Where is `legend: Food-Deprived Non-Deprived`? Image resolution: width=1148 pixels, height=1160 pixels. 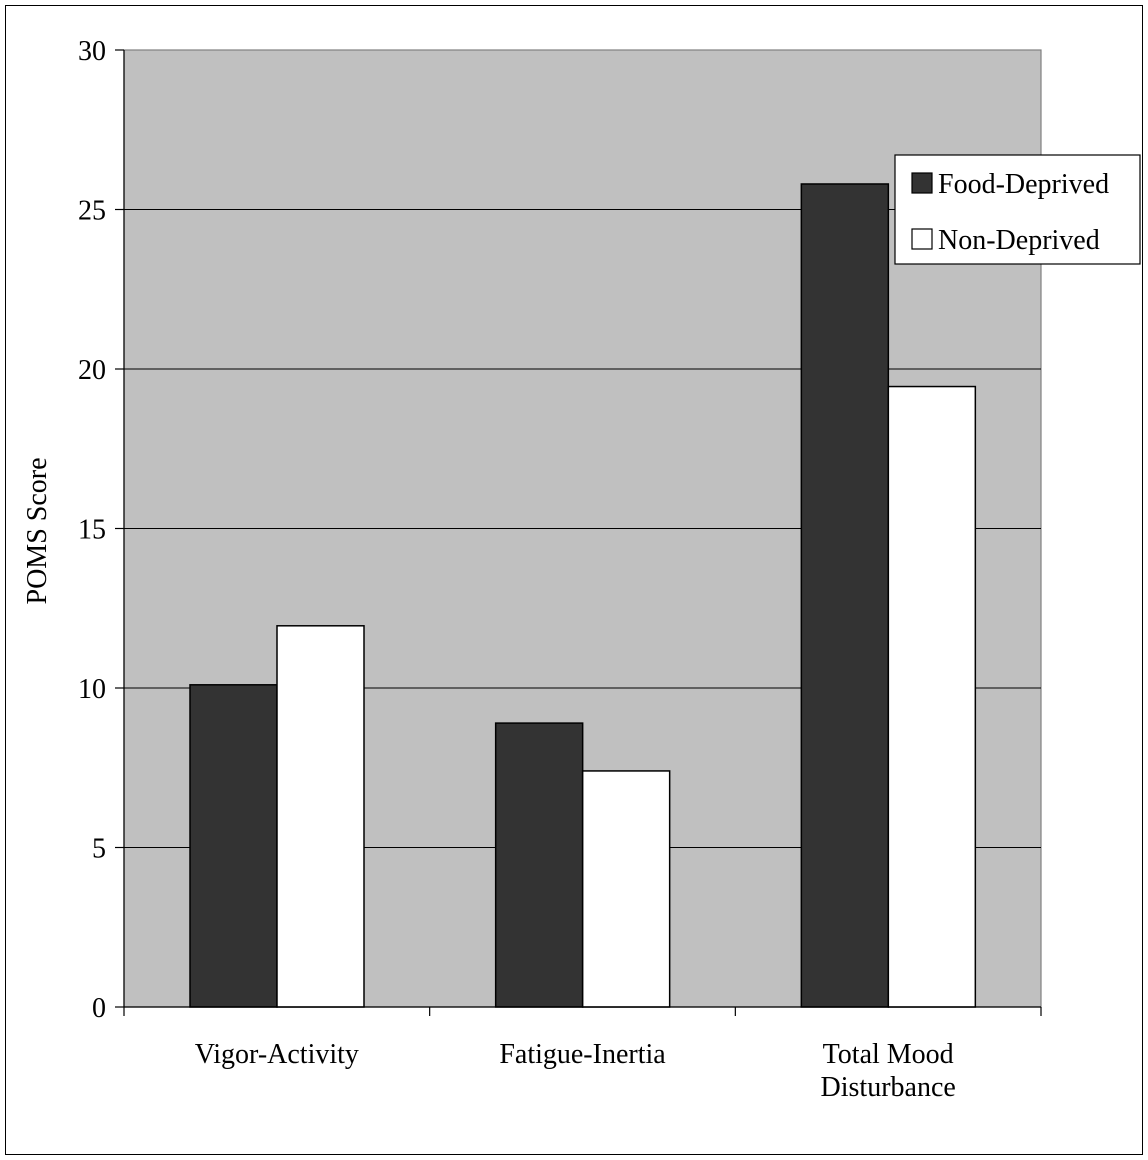 legend: Food-Deprived Non-Deprived is located at coordinates (1017, 209).